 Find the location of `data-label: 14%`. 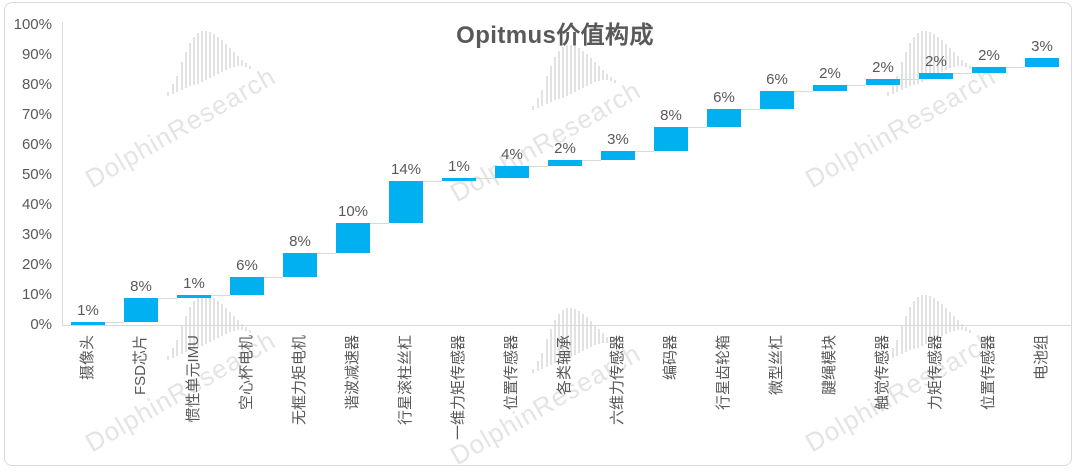

data-label: 14% is located at coordinates (406, 169).